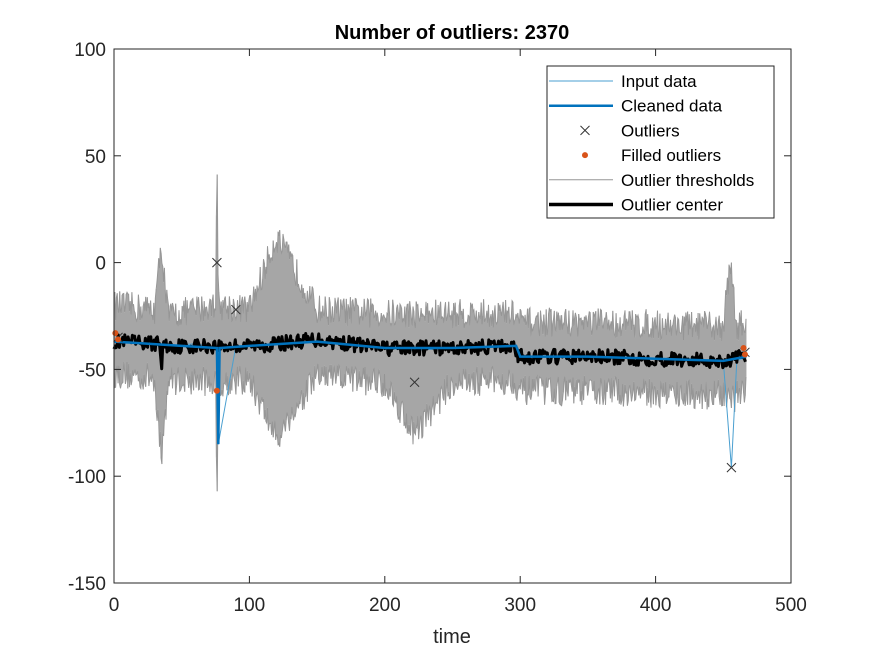  Describe the element at coordinates (87, 584) in the screenshot. I see `y-tick-label: -150` at that location.